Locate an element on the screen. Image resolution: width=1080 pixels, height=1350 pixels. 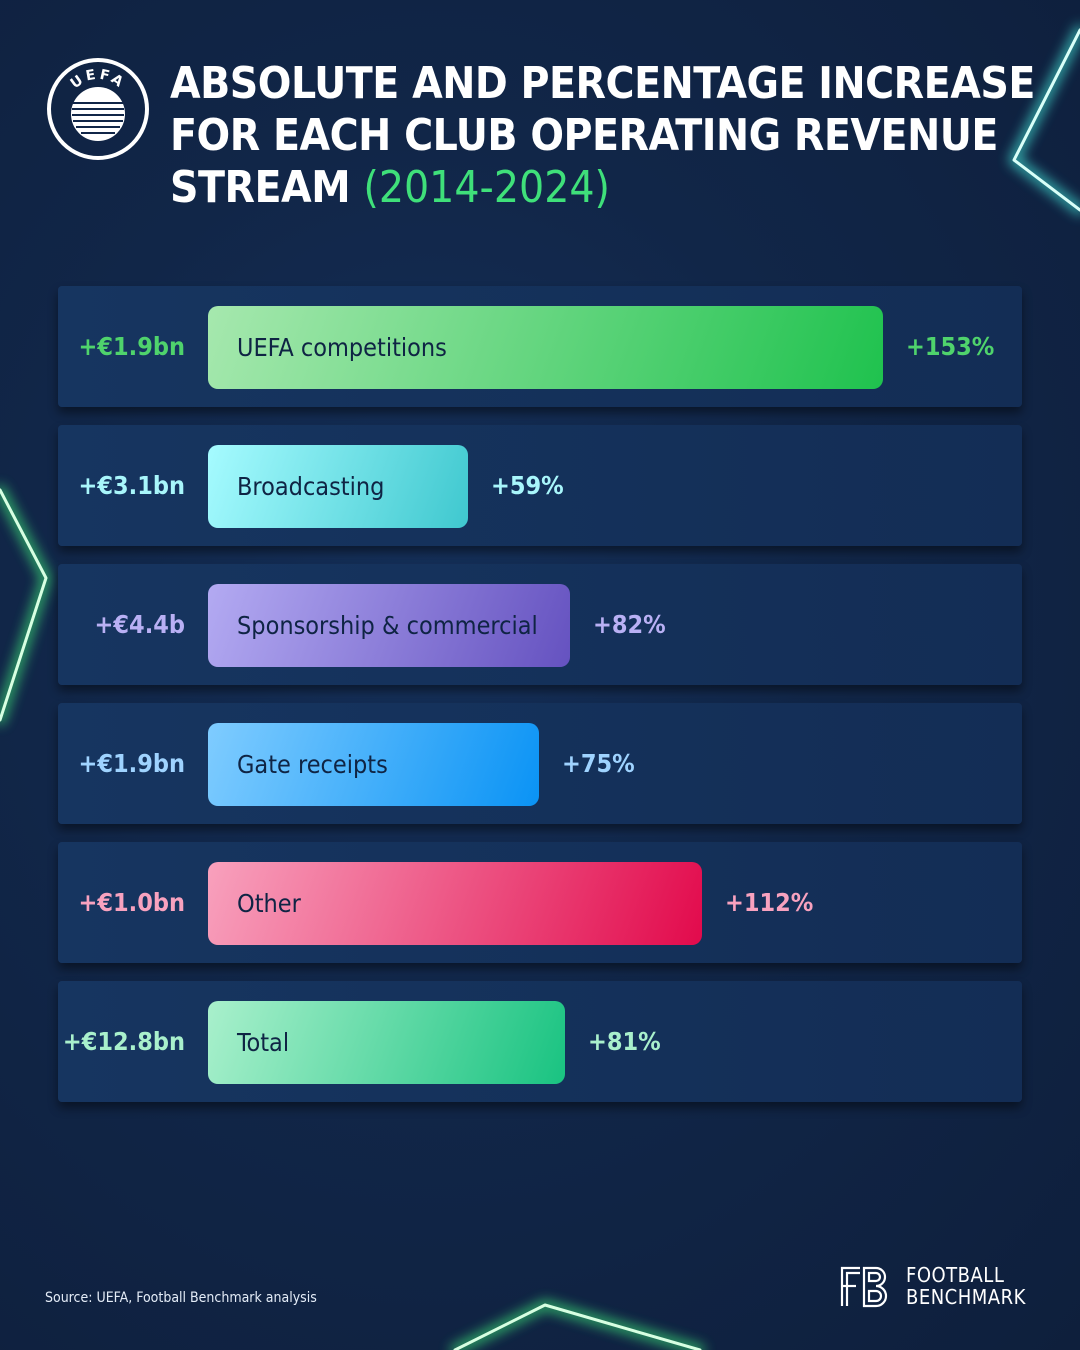
brand-name: FOOTBALL BENCHMARK is located at coordinates (966, 1286).